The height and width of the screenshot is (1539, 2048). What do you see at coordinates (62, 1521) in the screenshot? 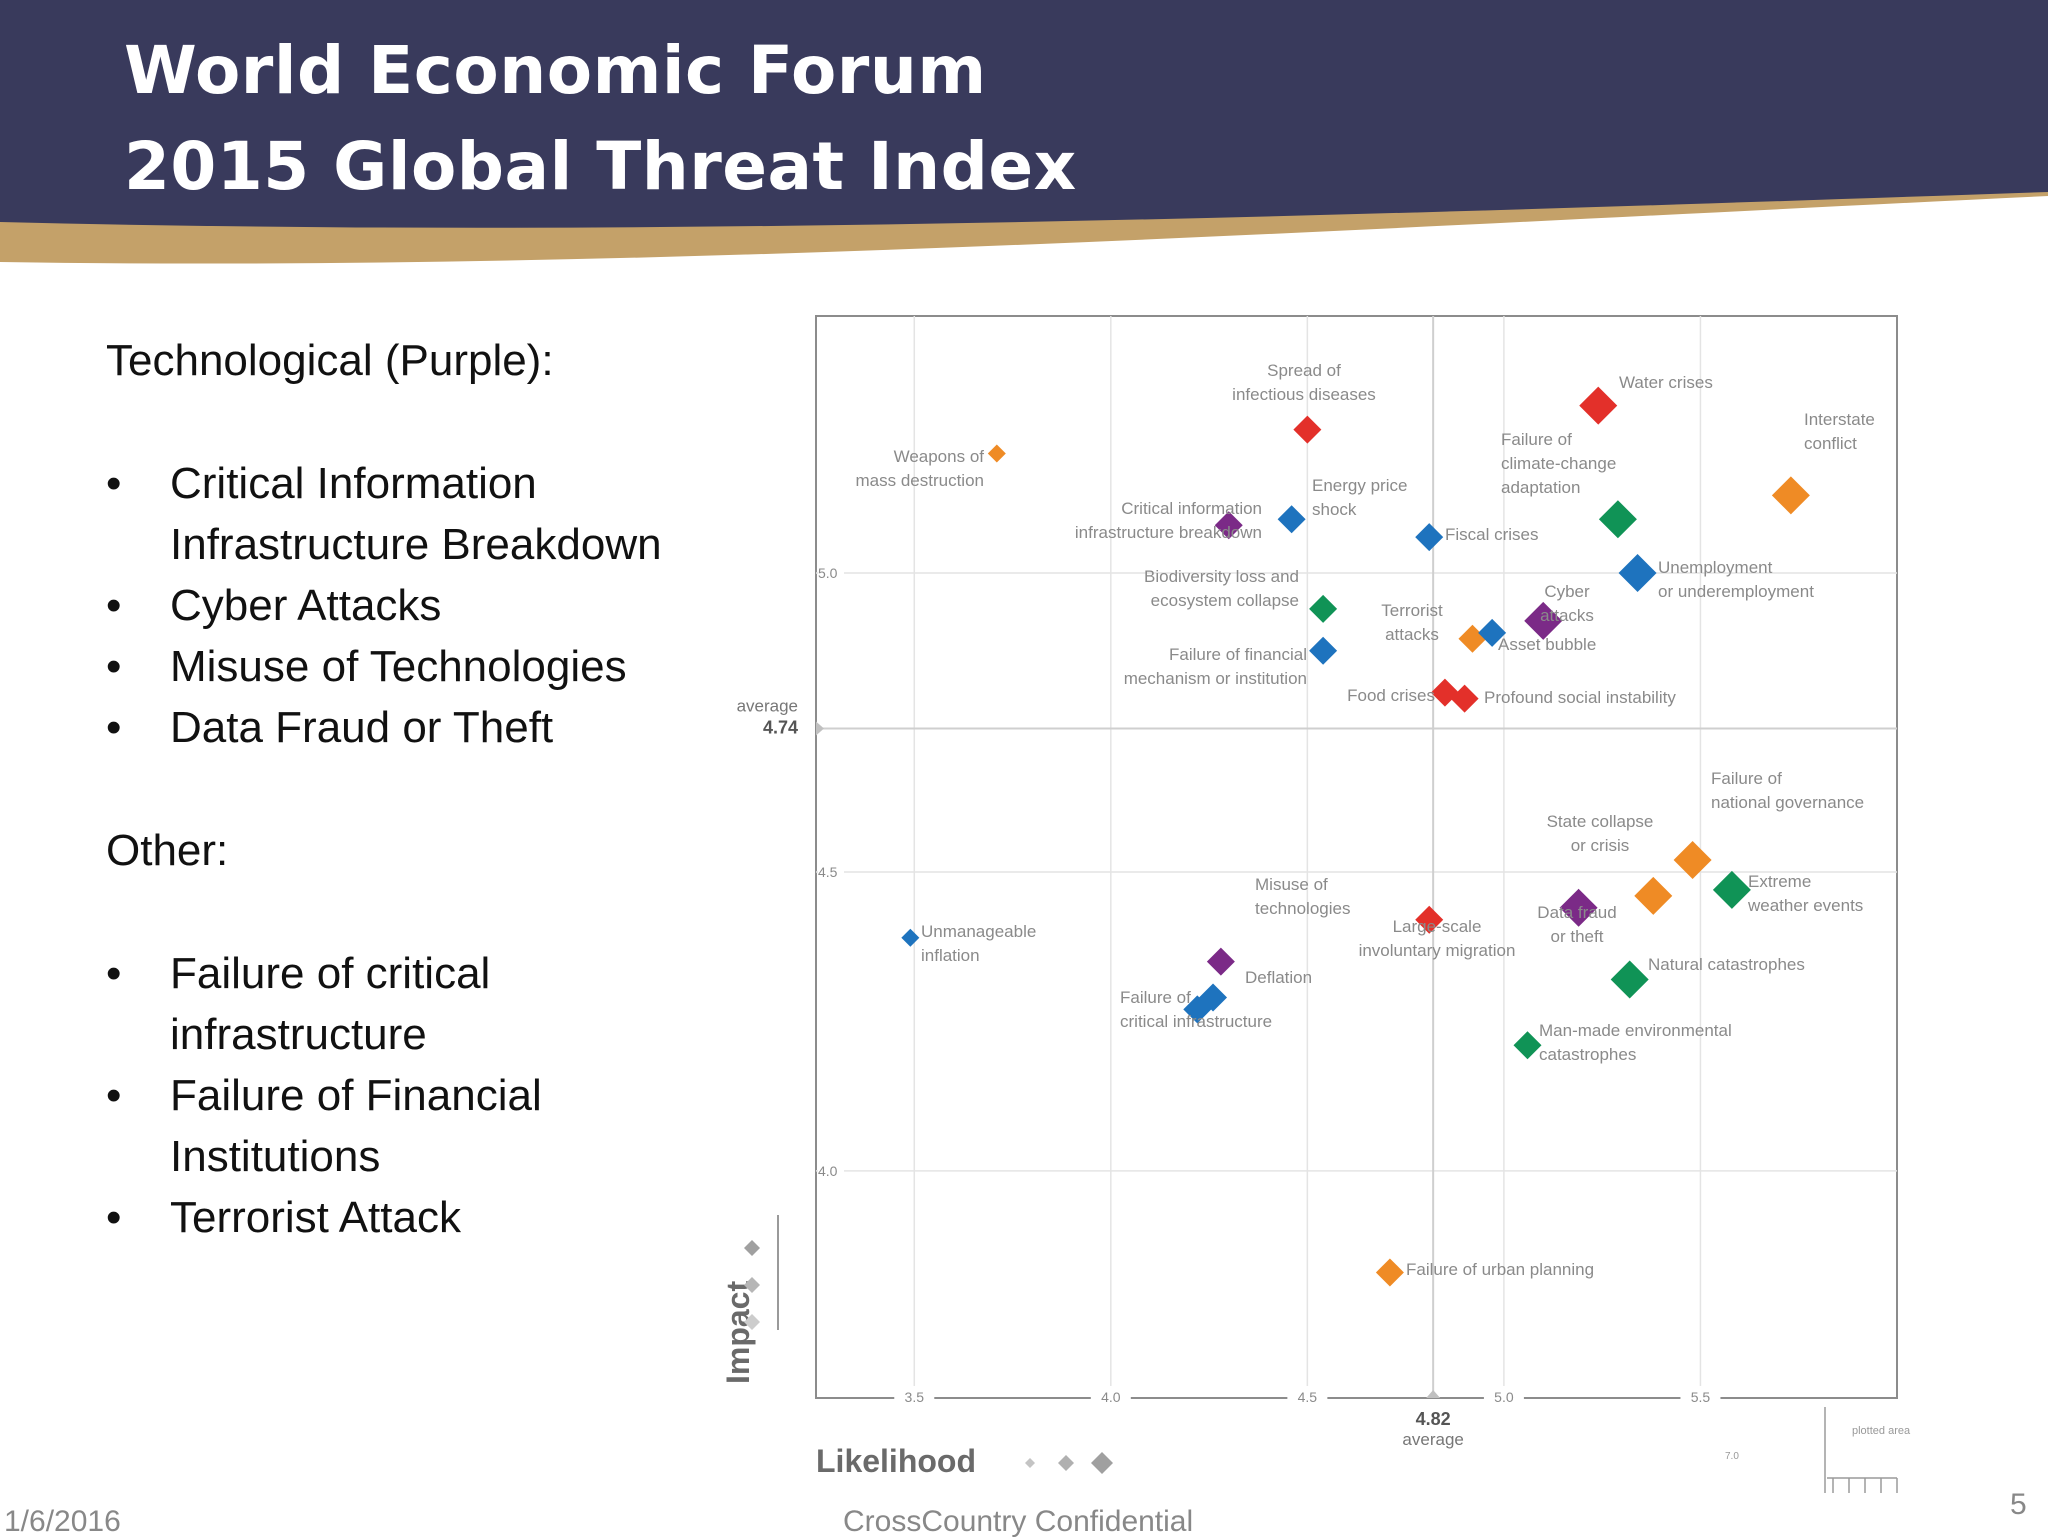
I see `footer-date: 1/6/2016` at bounding box center [62, 1521].